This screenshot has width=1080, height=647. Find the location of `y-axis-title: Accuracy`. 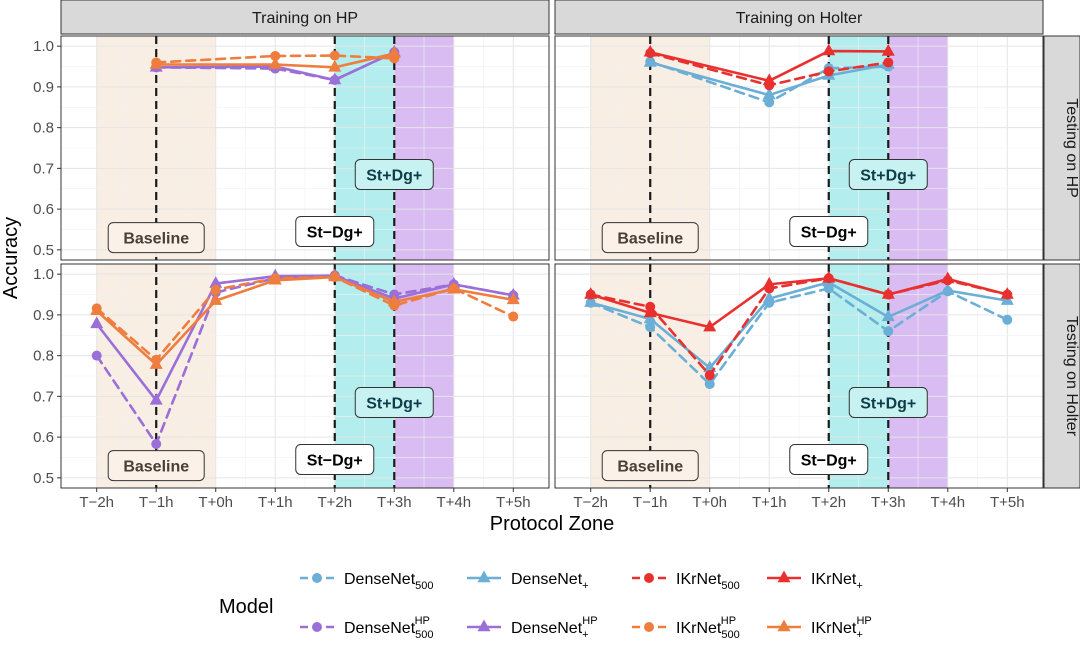

y-axis-title: Accuracy is located at coordinates (11, 258).